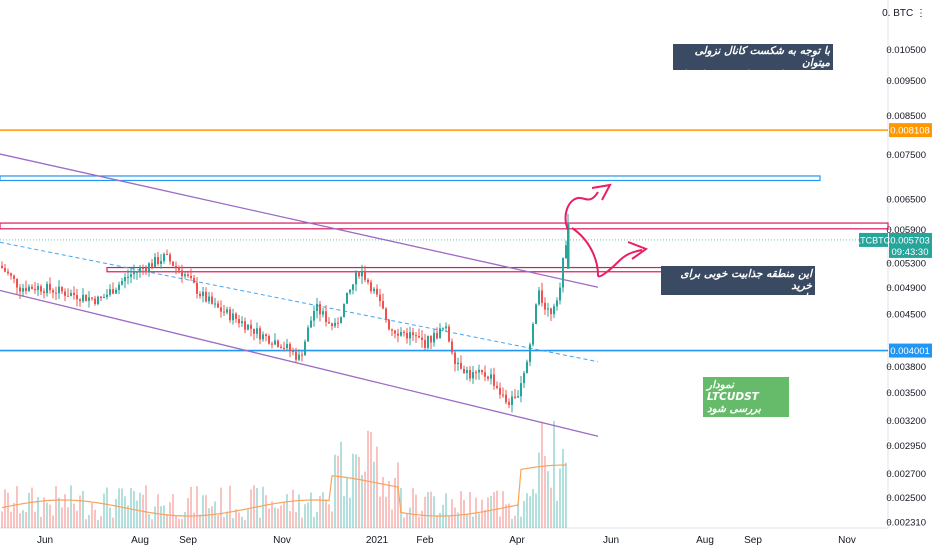  I want to click on note-top-line-1: با توجه به شکست کانال نزولی میتوان, so click(762, 57).